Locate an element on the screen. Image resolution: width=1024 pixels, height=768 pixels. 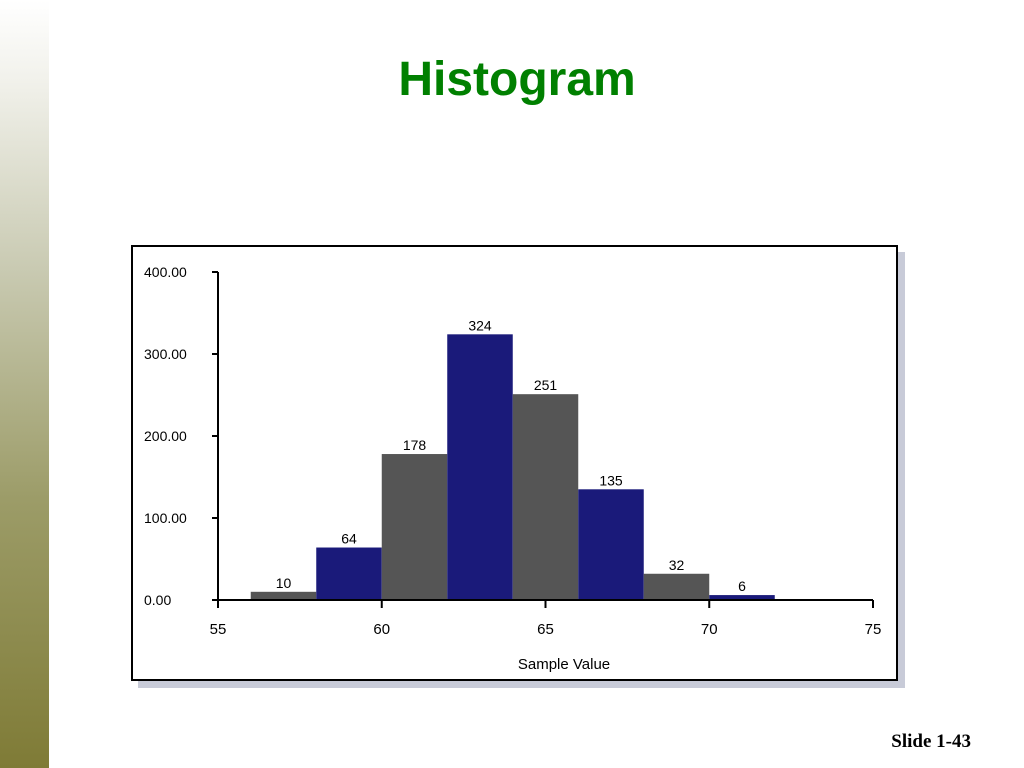
x-tick-label: 60 is located at coordinates (381, 629).